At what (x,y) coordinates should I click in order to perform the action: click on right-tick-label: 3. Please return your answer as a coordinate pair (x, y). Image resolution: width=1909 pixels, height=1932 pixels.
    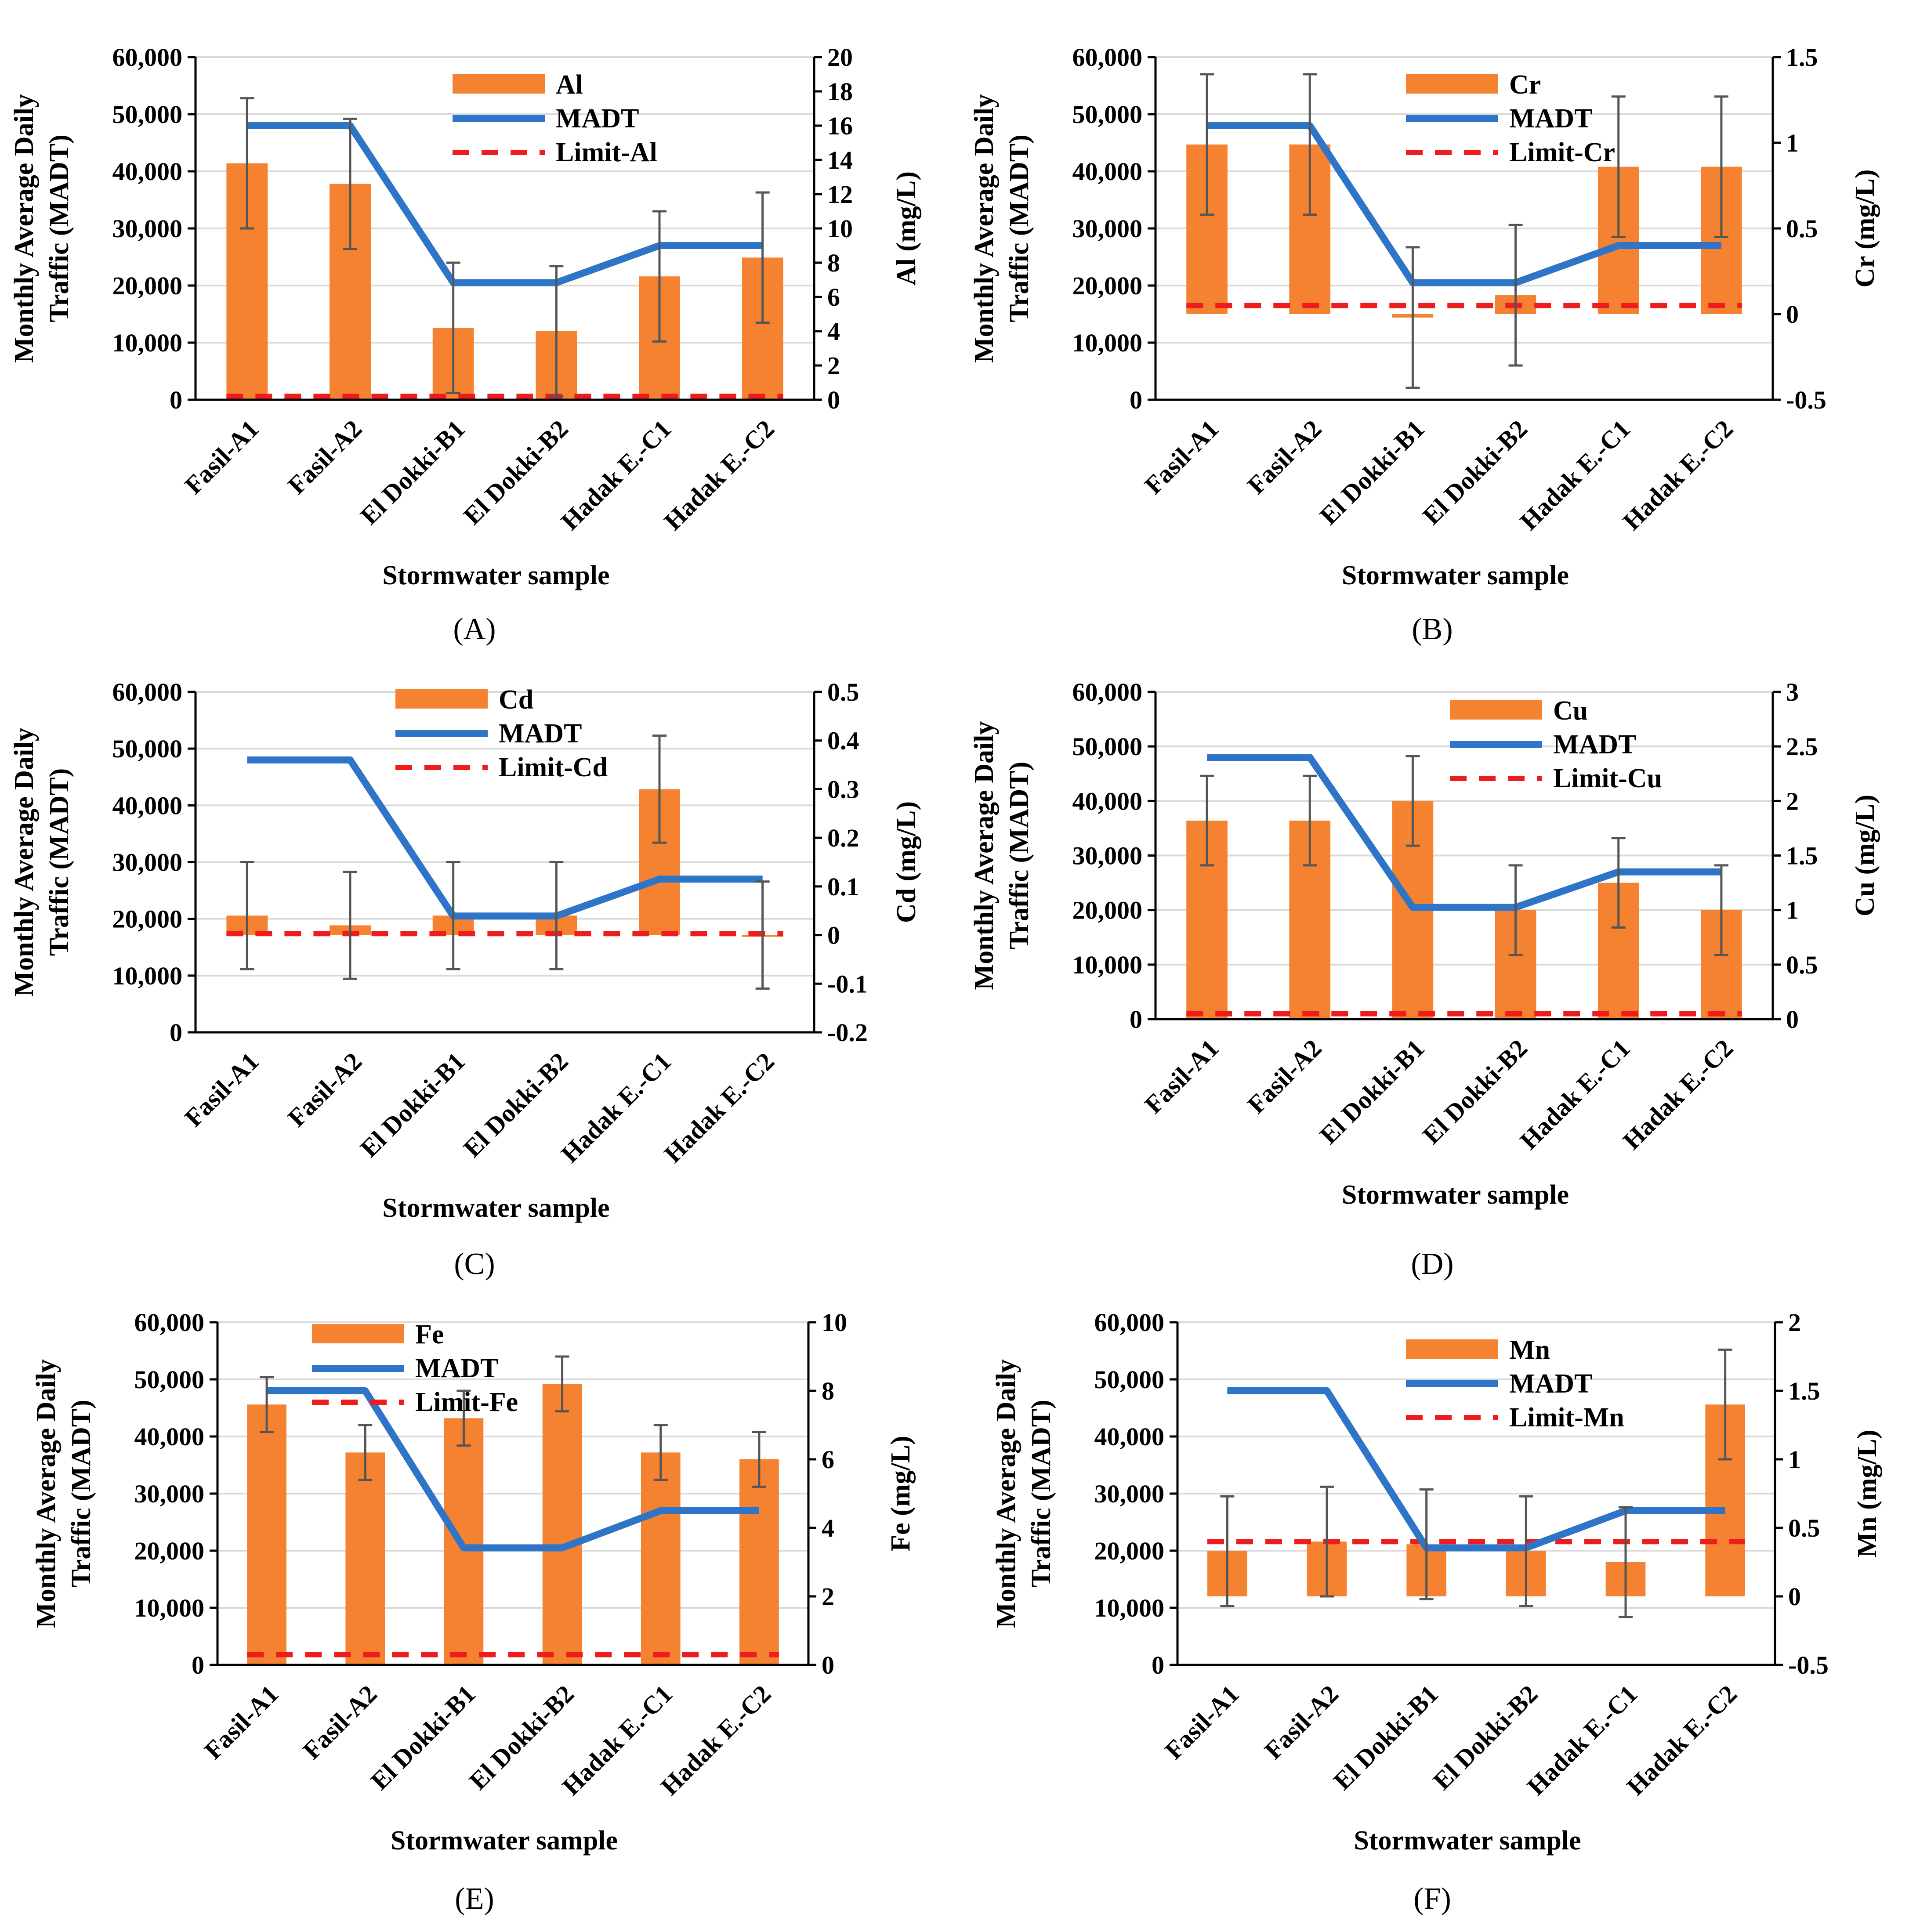
    Looking at the image, I should click on (1792, 692).